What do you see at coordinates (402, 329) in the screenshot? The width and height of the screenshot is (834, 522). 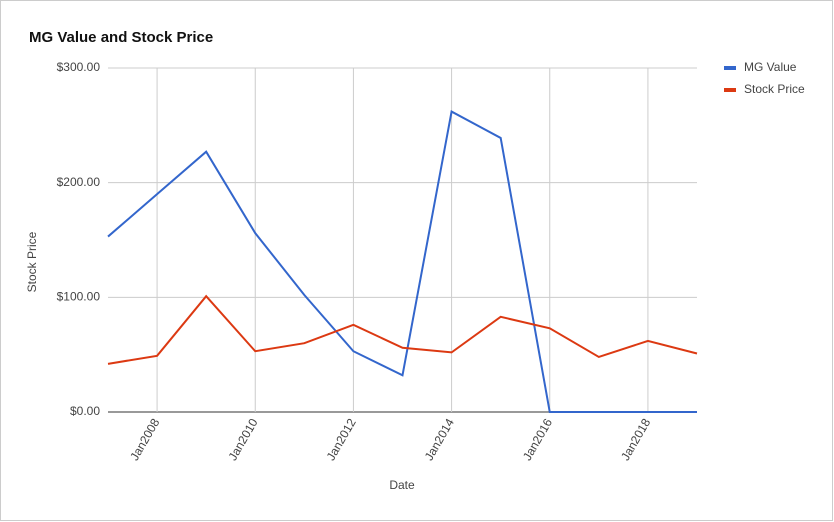 I see `data-line` at bounding box center [402, 329].